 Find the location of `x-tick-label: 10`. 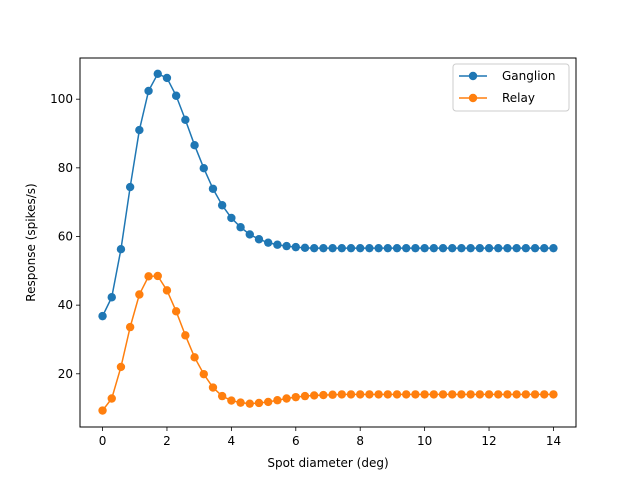

x-tick-label: 10 is located at coordinates (424, 441).